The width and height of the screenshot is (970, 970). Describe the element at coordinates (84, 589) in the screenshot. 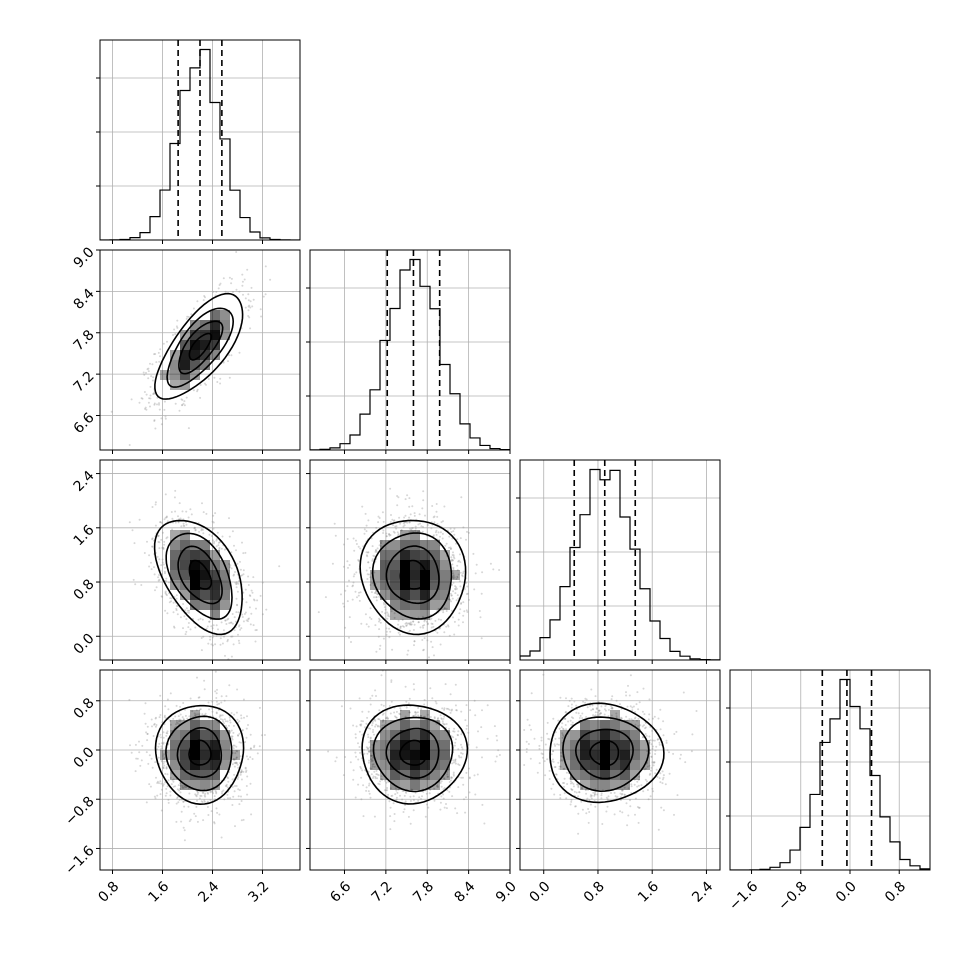

I see `y-tick-label: 0.8` at that location.